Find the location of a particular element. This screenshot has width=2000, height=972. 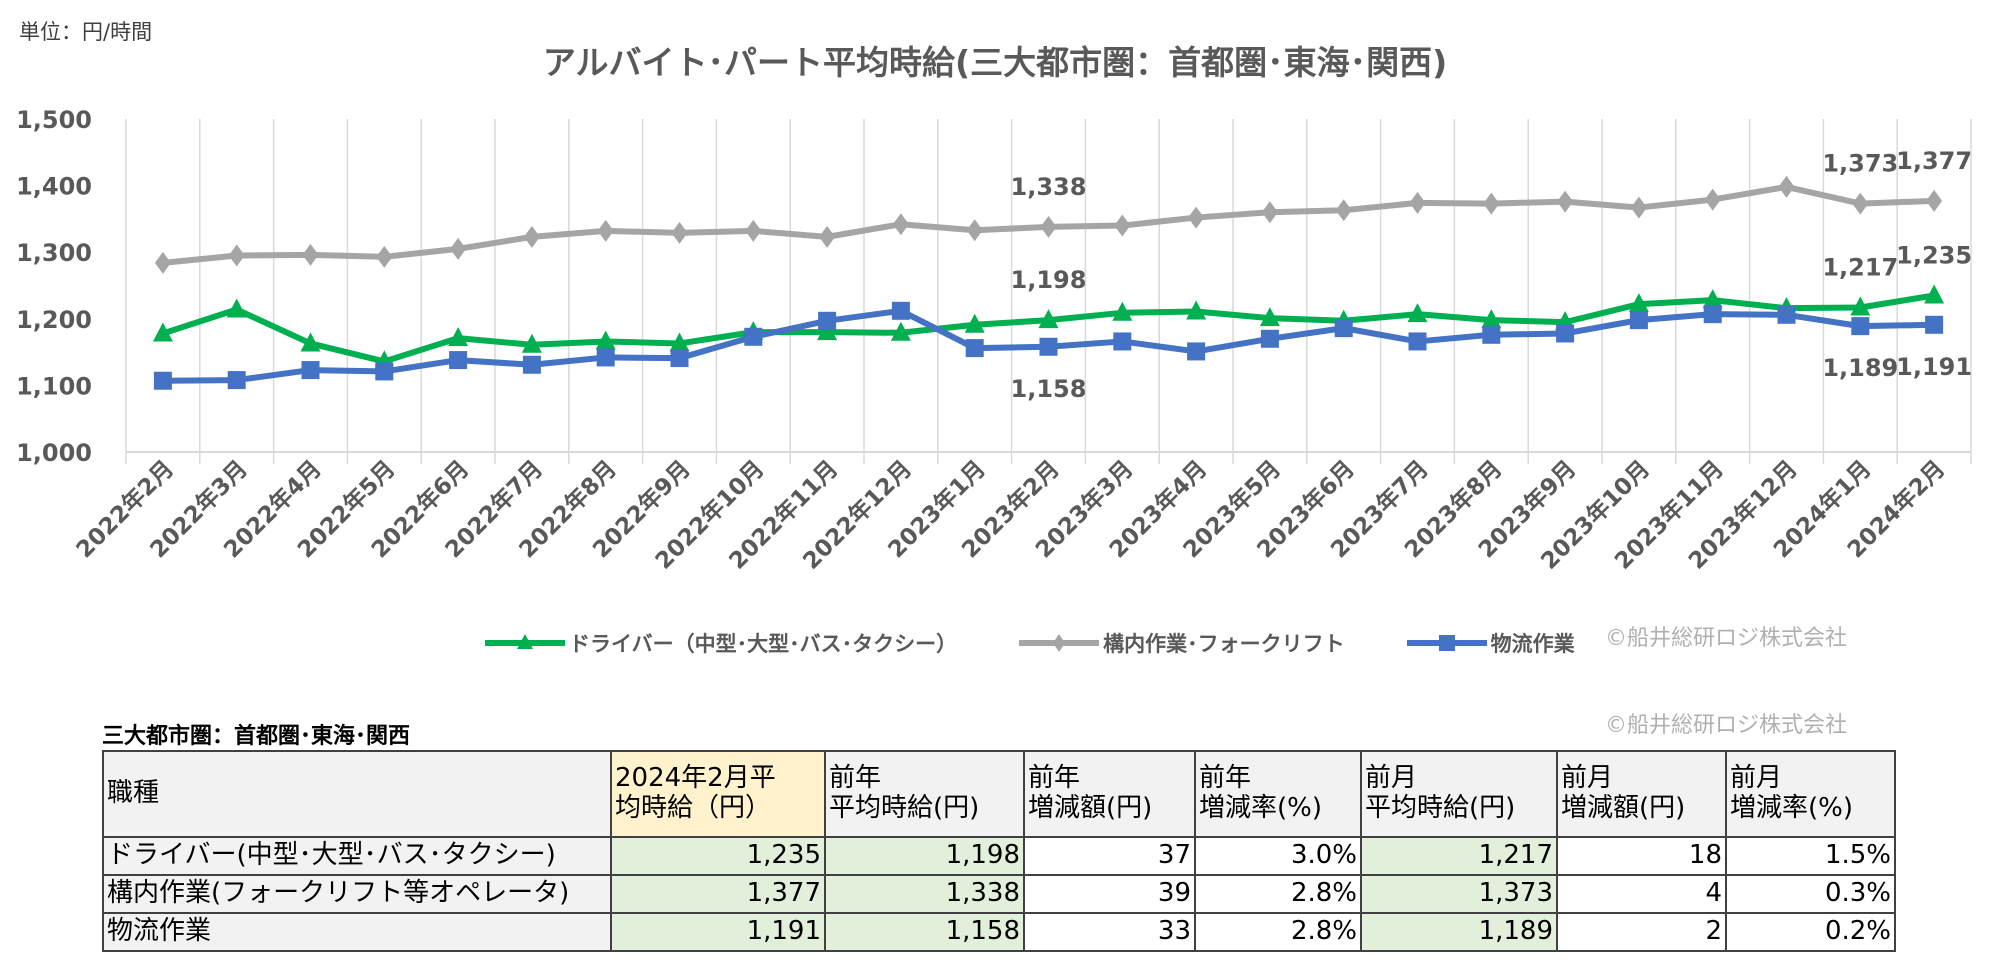

column-header: 2024年2月平 均時給（円） is located at coordinates (718, 794).